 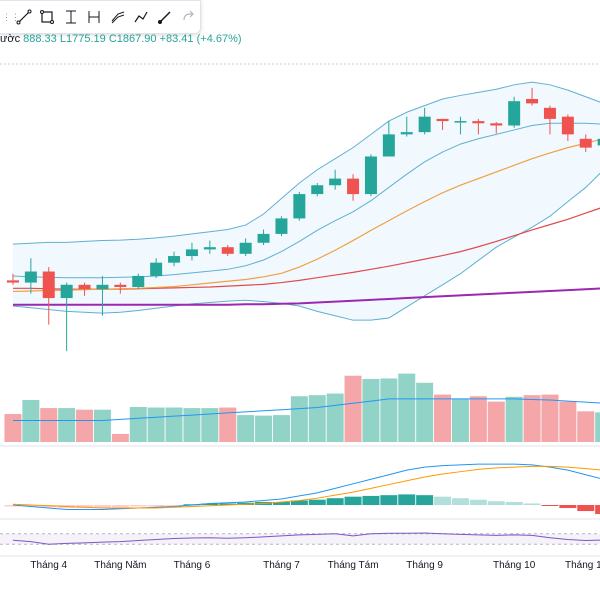 I want to click on x-axis-label: Tháng 10, so click(x=514, y=565).